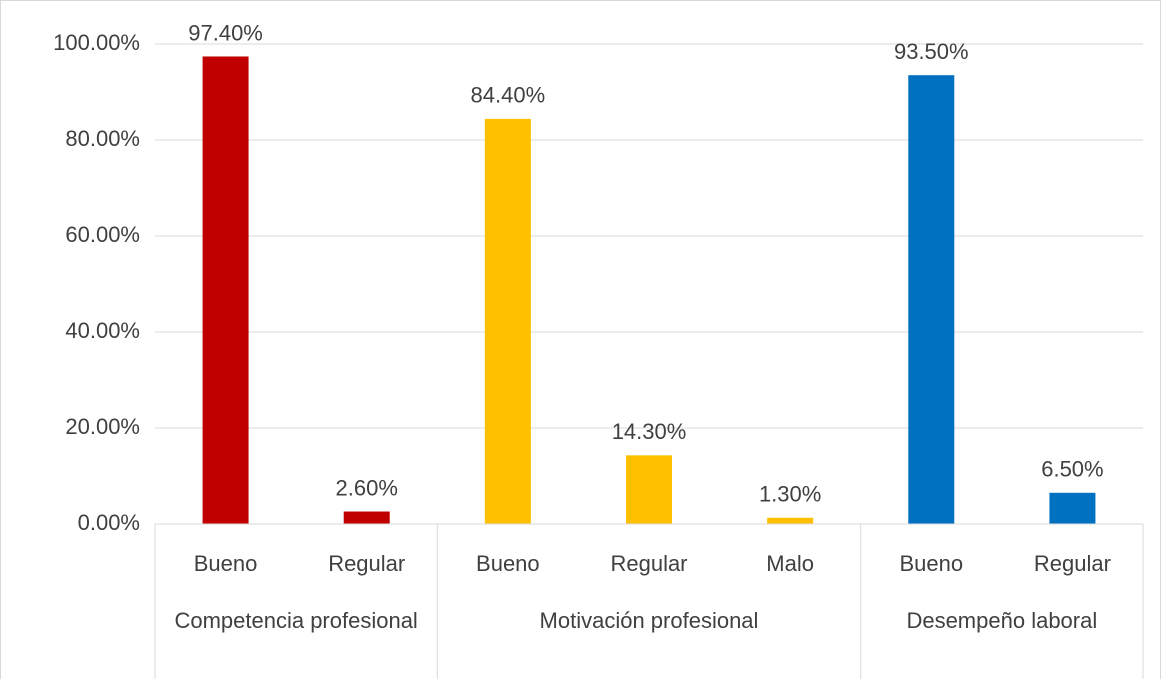  I want to click on y-tick-label: 0.00%, so click(109, 522).